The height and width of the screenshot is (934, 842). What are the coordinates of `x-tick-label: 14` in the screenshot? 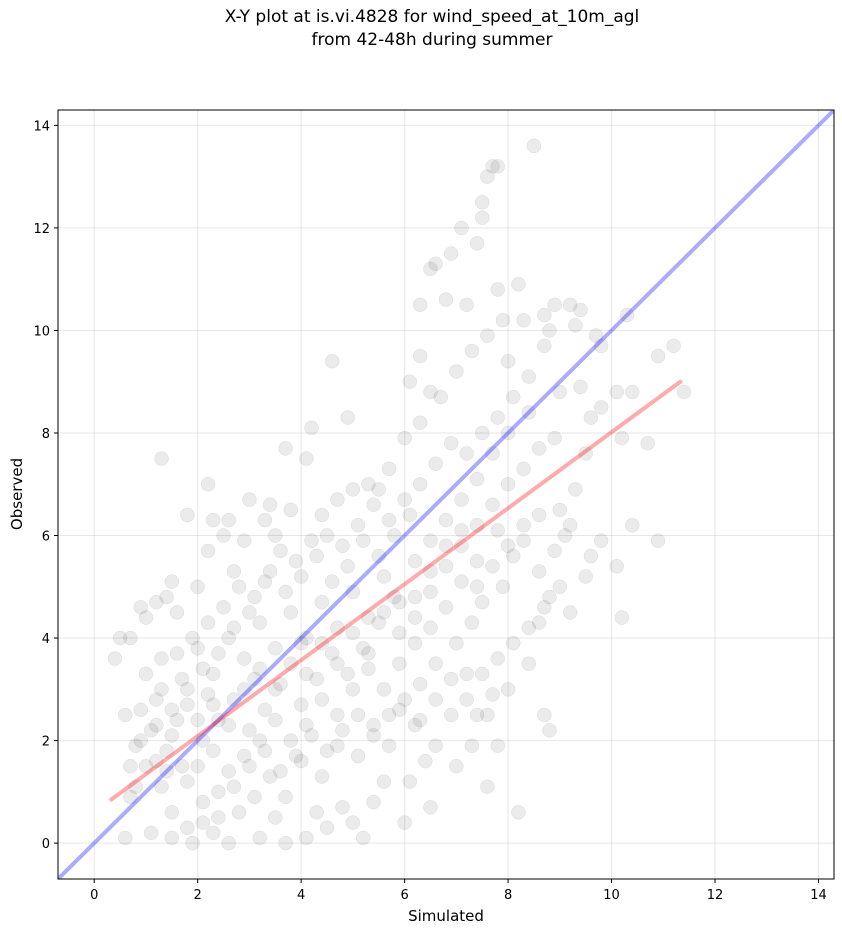 It's located at (818, 895).